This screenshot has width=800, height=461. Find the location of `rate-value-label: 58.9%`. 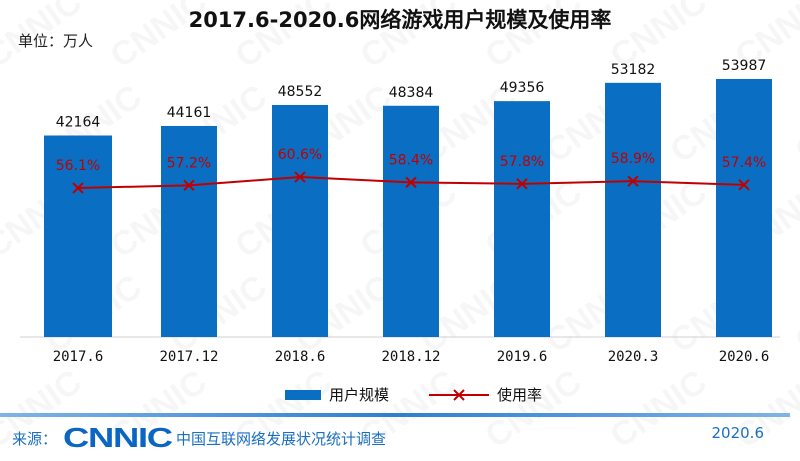

rate-value-label: 58.9% is located at coordinates (633, 159).